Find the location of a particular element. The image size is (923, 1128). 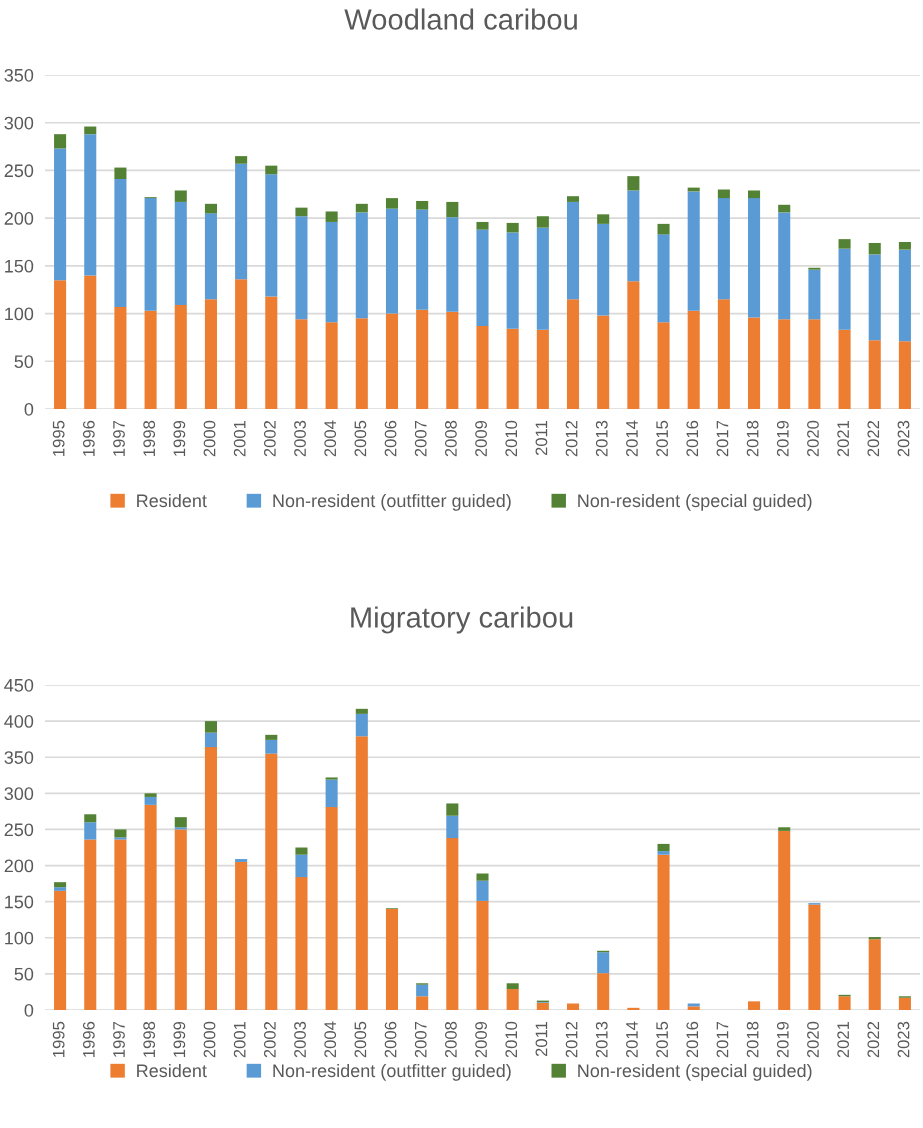

x-tick-label: 2004 is located at coordinates (330, 1039).